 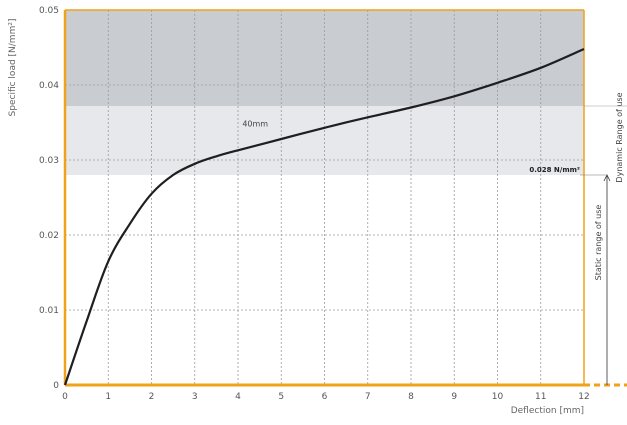 I want to click on x-tick-label-4: 4, so click(x=238, y=397).